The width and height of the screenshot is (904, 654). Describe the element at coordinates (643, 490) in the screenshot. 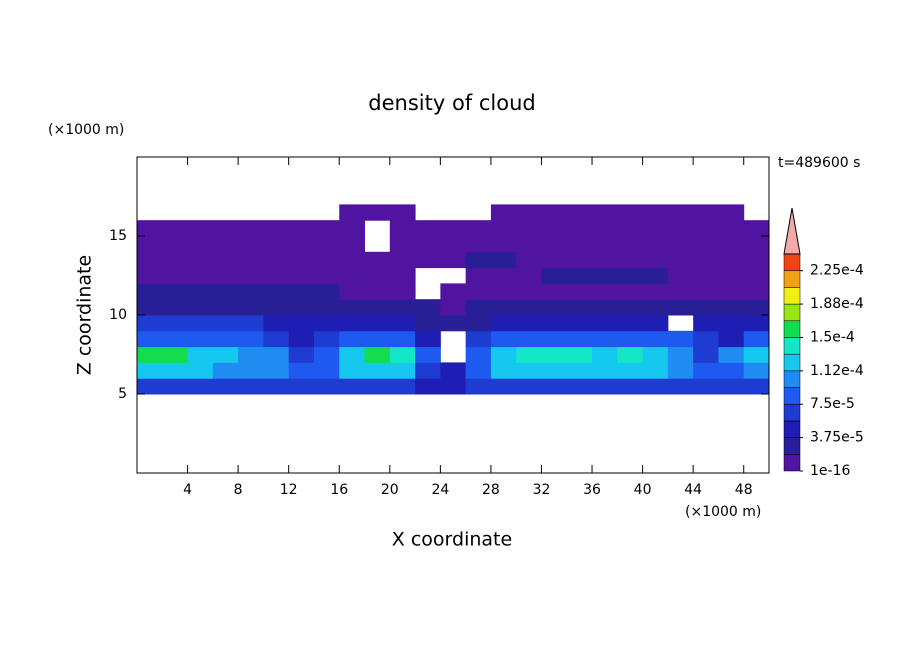

I see `x-tick-label: 40` at that location.